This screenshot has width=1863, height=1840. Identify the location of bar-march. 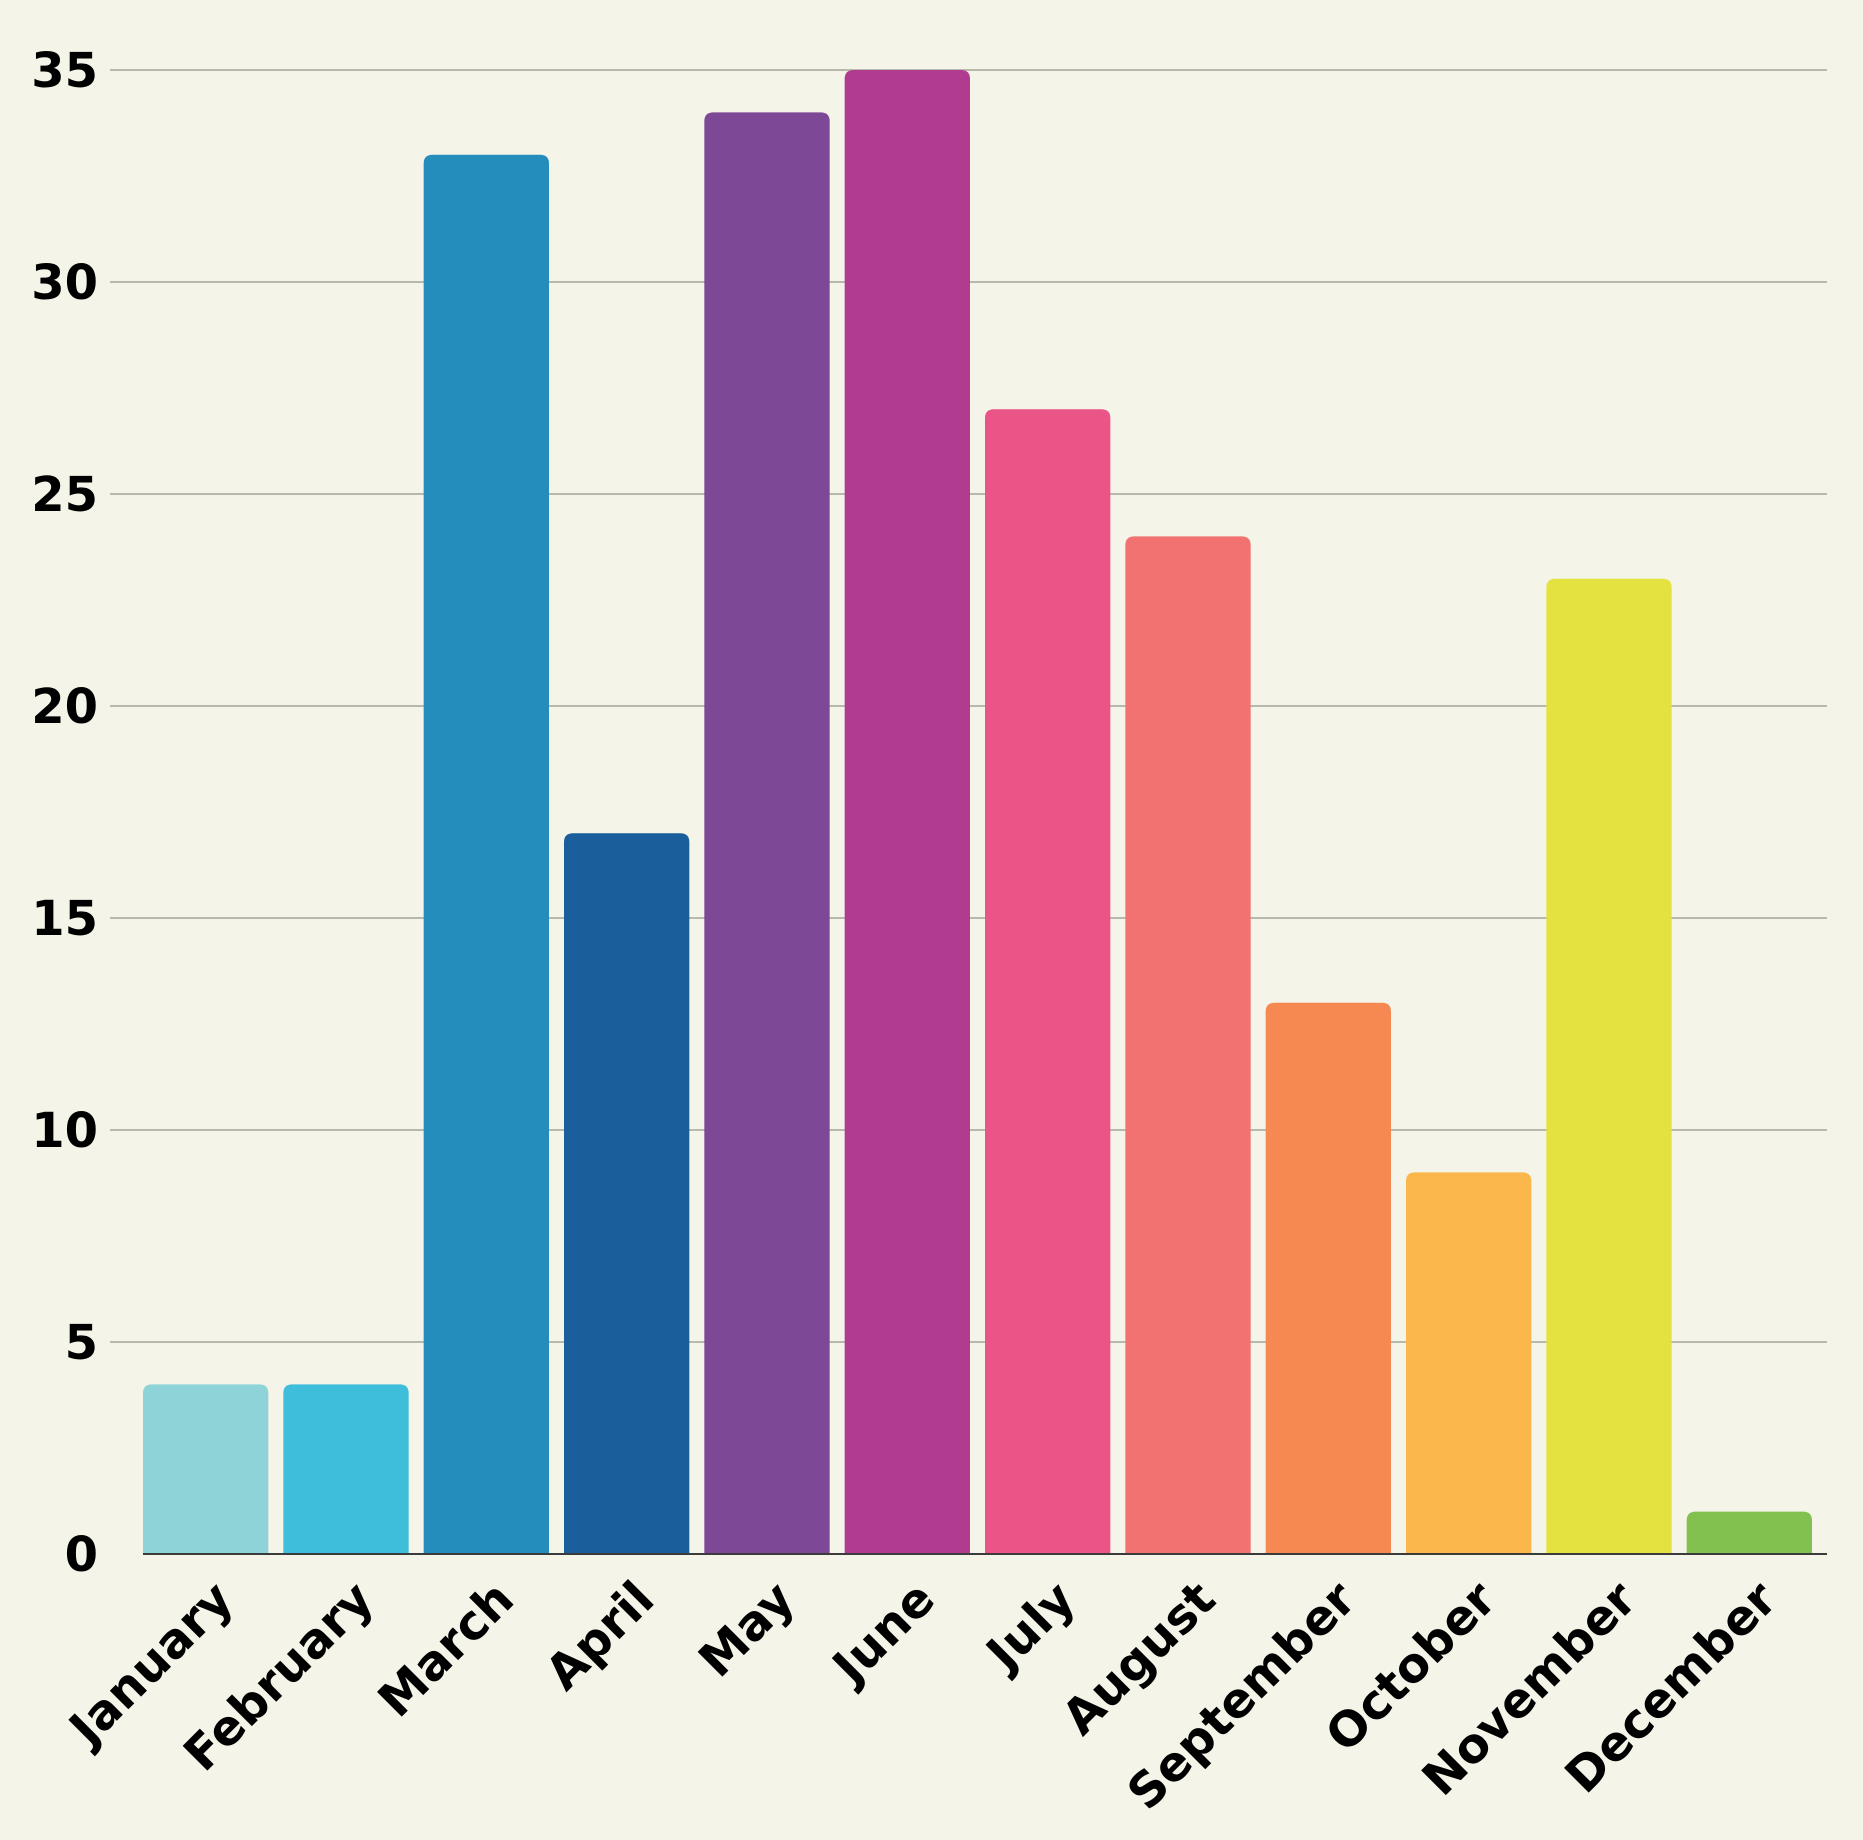
(486, 854).